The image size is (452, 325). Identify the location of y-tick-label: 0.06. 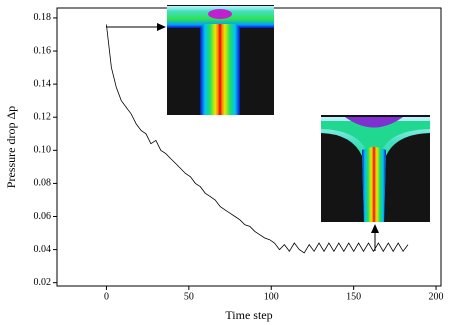
(43, 216).